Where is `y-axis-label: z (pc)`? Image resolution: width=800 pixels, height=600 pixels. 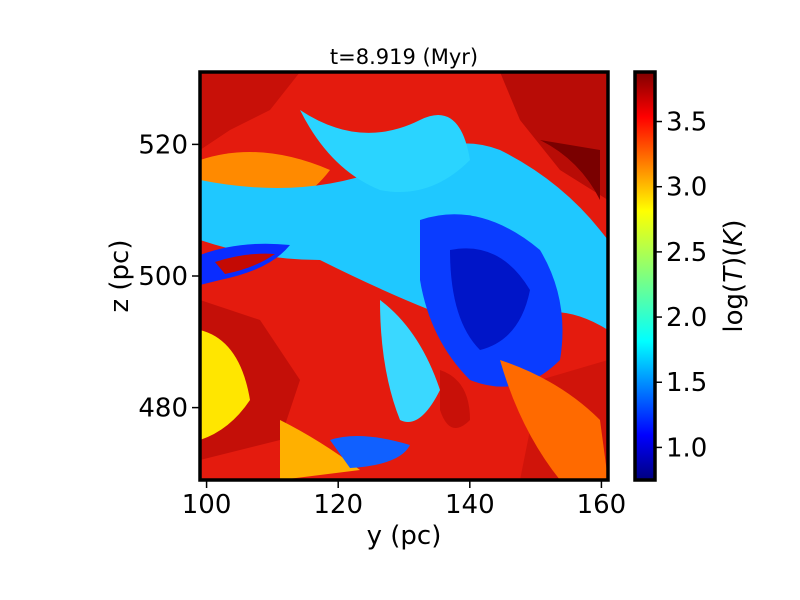
y-axis-label: z (pc) is located at coordinates (120, 276).